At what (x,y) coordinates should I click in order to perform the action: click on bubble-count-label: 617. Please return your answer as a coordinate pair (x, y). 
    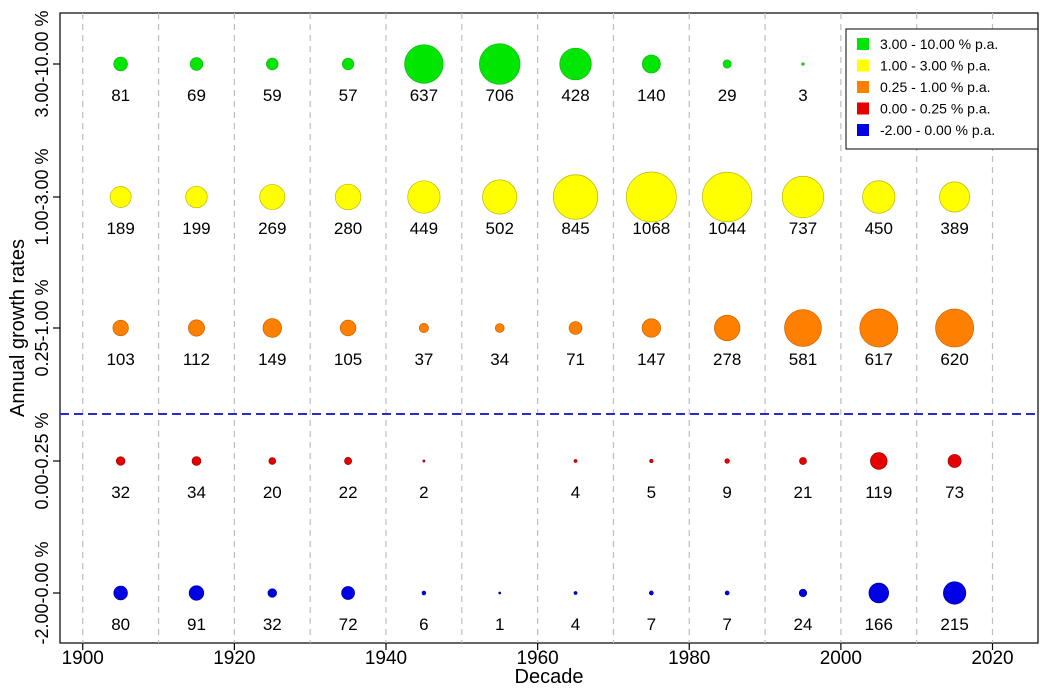
    Looking at the image, I should click on (879, 359).